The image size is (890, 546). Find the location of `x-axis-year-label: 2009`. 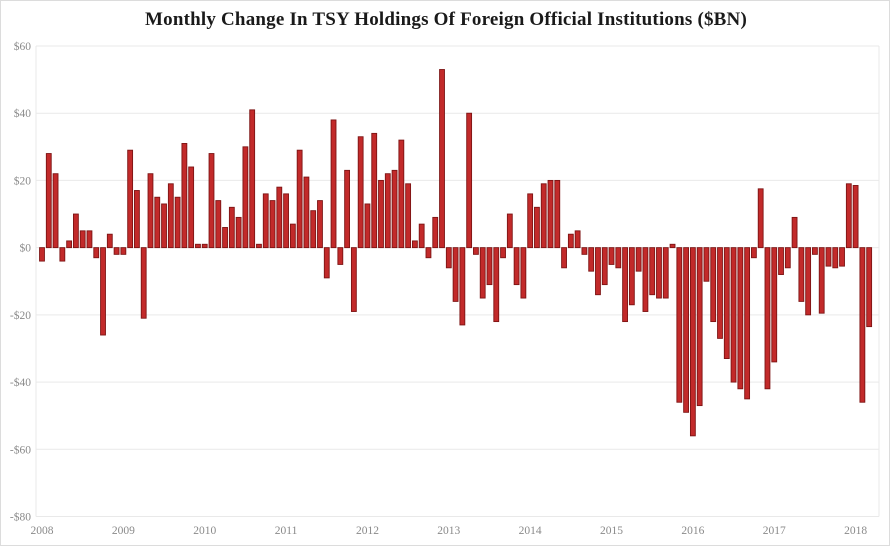

x-axis-year-label: 2009 is located at coordinates (123, 531).